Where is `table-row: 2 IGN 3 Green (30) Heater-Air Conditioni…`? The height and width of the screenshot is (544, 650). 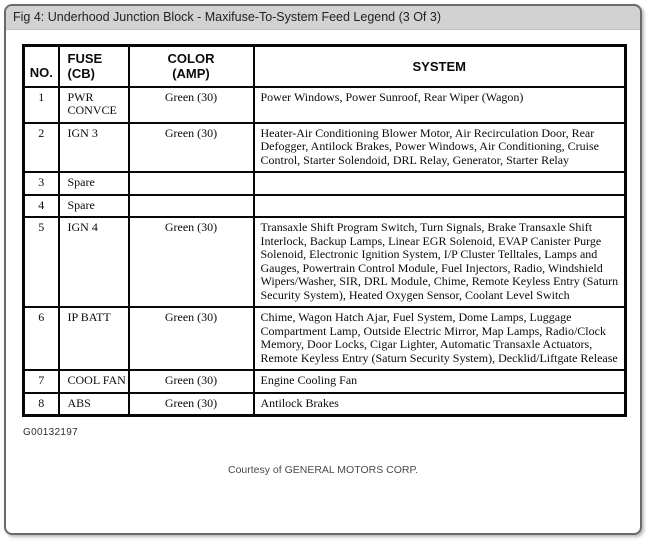 table-row: 2 IGN 3 Green (30) Heater-Air Conditioni… is located at coordinates (324, 147).